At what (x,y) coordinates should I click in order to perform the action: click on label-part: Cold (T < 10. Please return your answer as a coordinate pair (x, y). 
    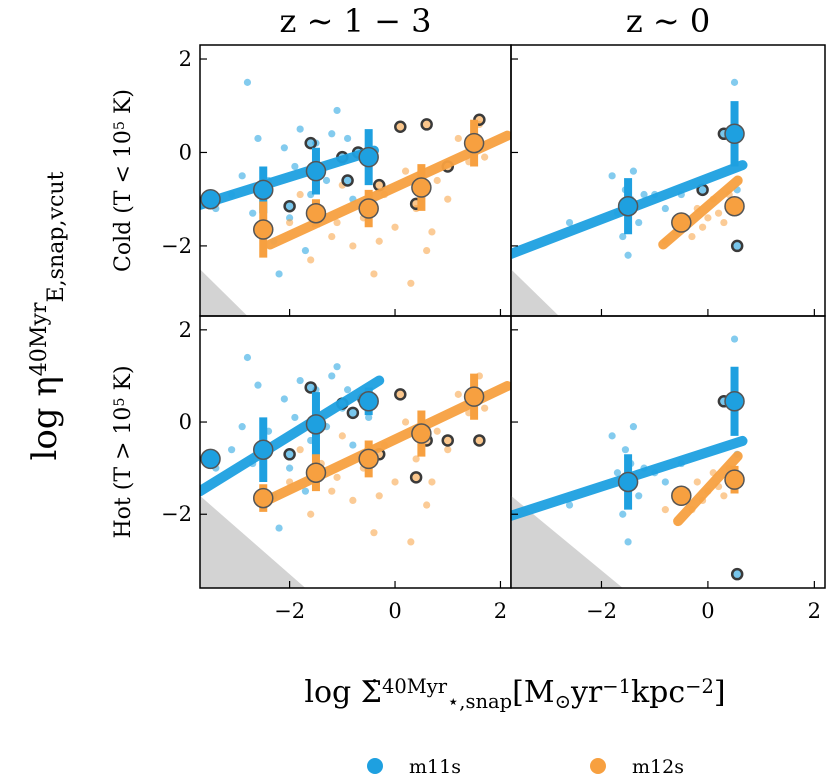
    Looking at the image, I should click on (123, 201).